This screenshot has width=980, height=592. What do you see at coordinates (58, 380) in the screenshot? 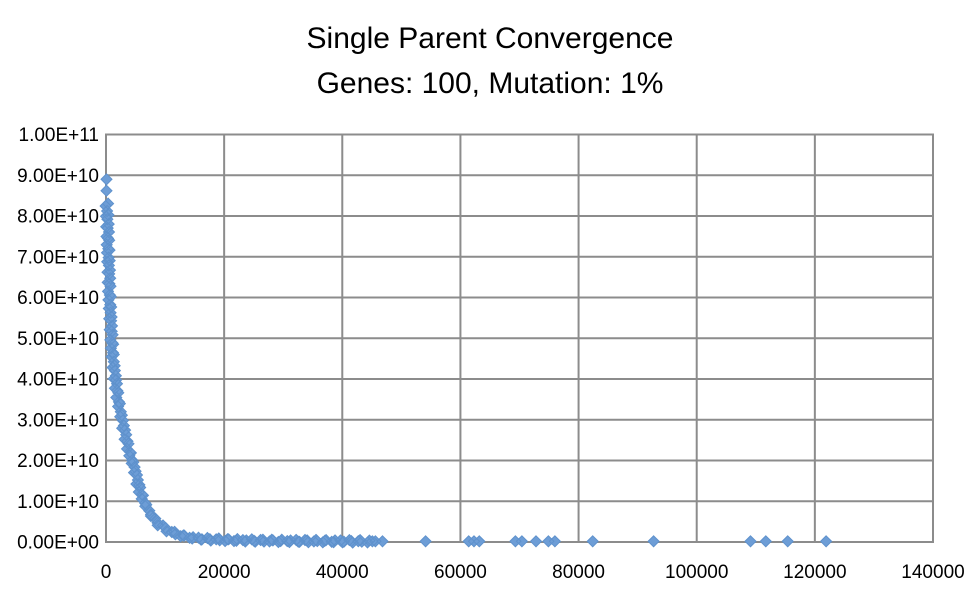
I see `y-axis-tick-label: 4.00E+10` at bounding box center [58, 380].